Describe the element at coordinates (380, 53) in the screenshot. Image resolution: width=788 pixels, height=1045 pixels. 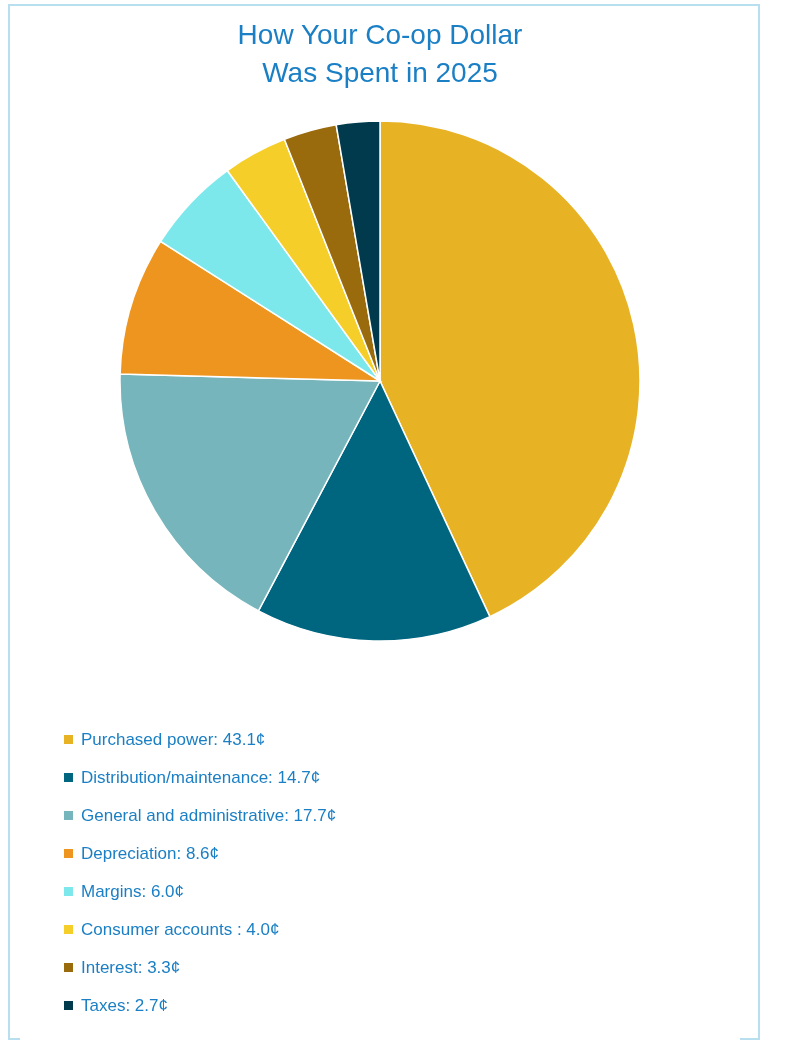
I see `chart-title: How Your Co-op Dollar Was Spent in 2025` at that location.